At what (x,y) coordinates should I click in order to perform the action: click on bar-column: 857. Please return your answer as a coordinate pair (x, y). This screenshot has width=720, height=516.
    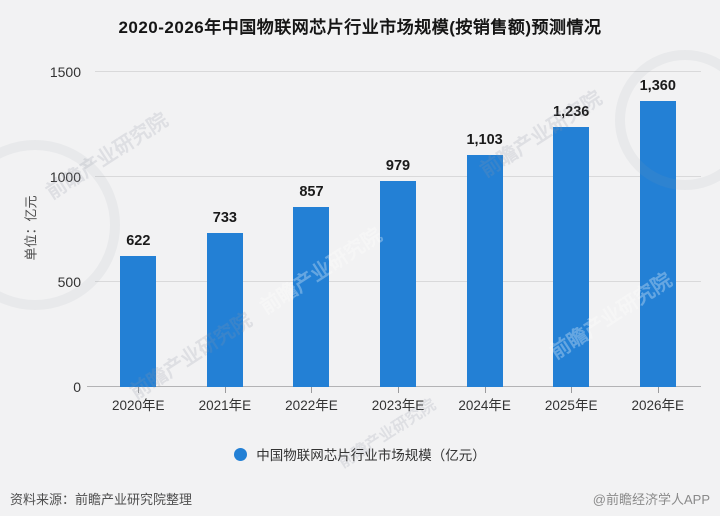
    Looking at the image, I should click on (311, 232).